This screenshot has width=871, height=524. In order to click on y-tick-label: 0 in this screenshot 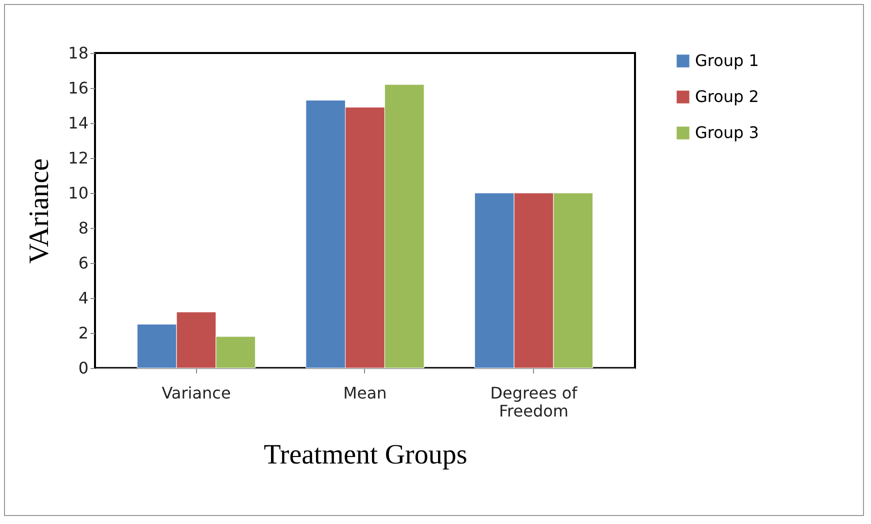, I will do `click(83, 368)`.